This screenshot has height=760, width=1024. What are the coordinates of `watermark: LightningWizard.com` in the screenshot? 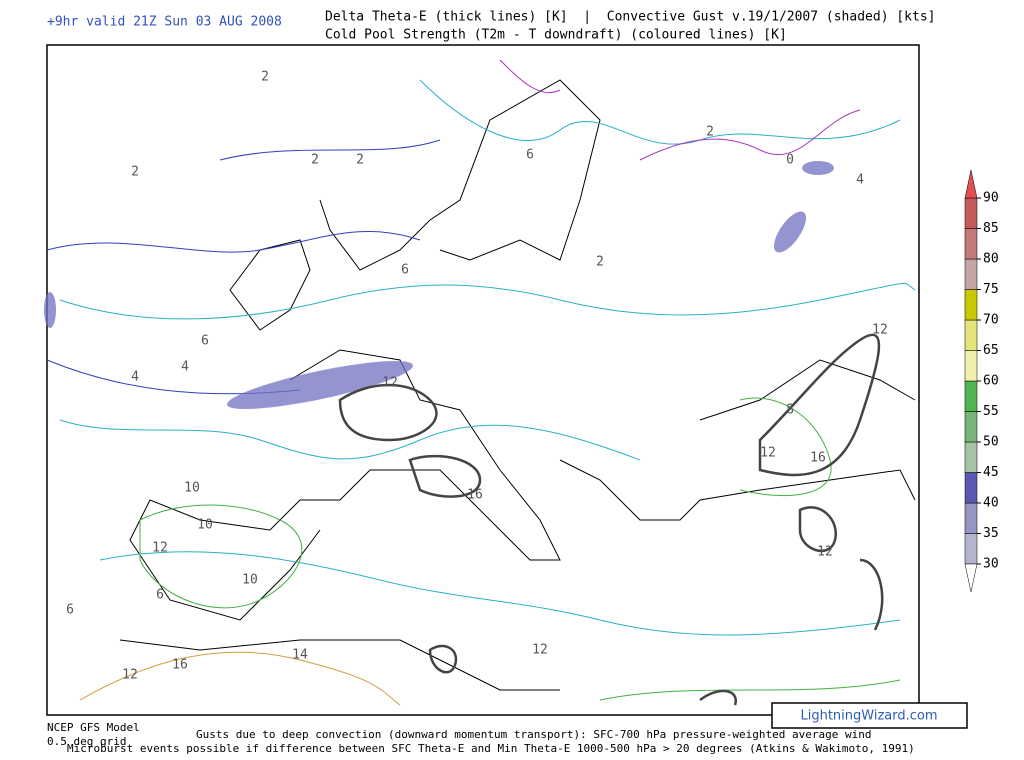 It's located at (868, 716).